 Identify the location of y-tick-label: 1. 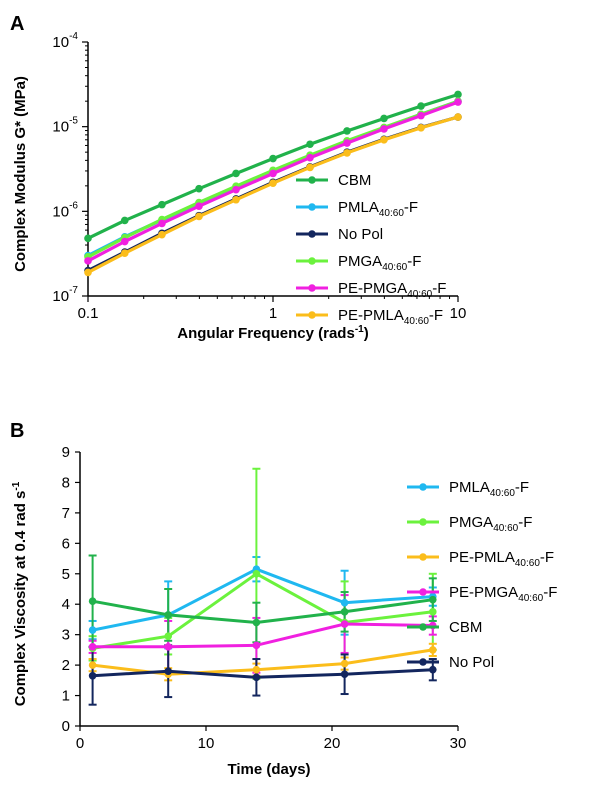
(66, 696).